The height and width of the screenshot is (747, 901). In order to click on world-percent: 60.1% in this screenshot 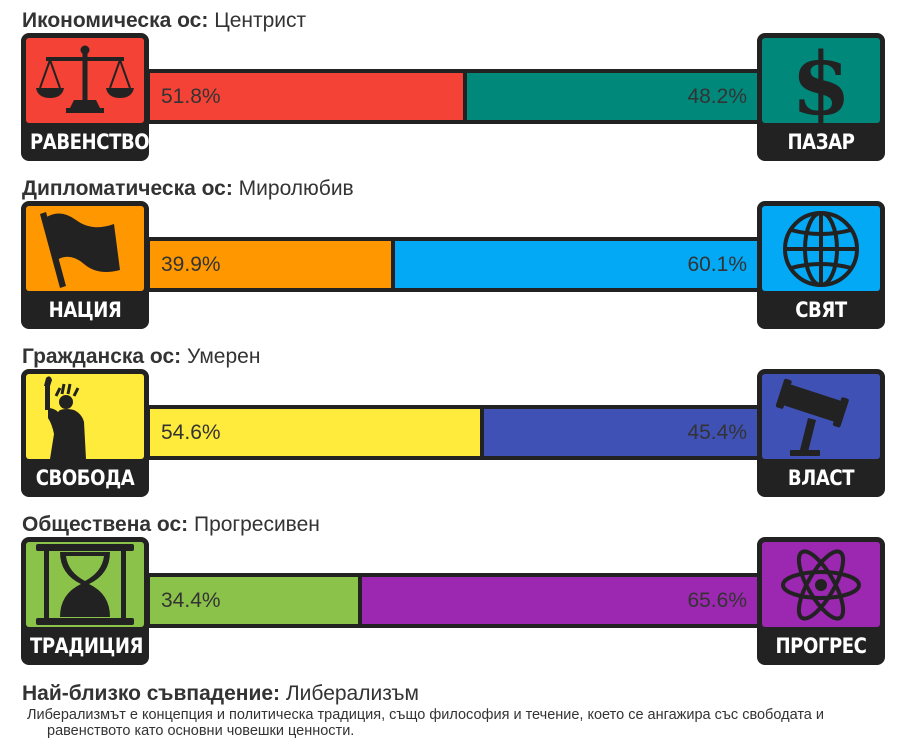, I will do `click(717, 264)`.